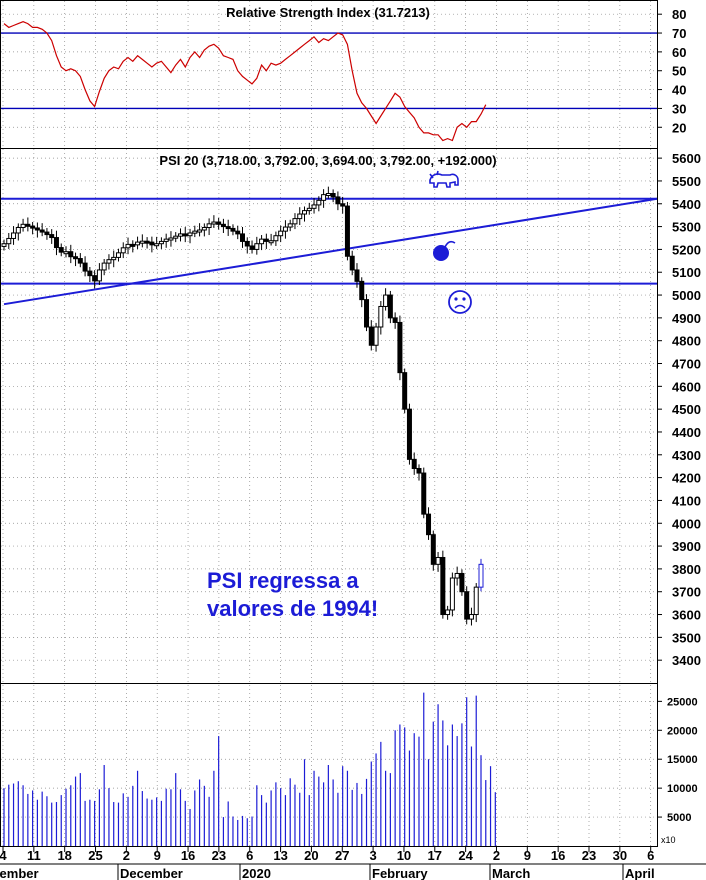 The image size is (706, 880). I want to click on rsi-panel, so click(329, 81).